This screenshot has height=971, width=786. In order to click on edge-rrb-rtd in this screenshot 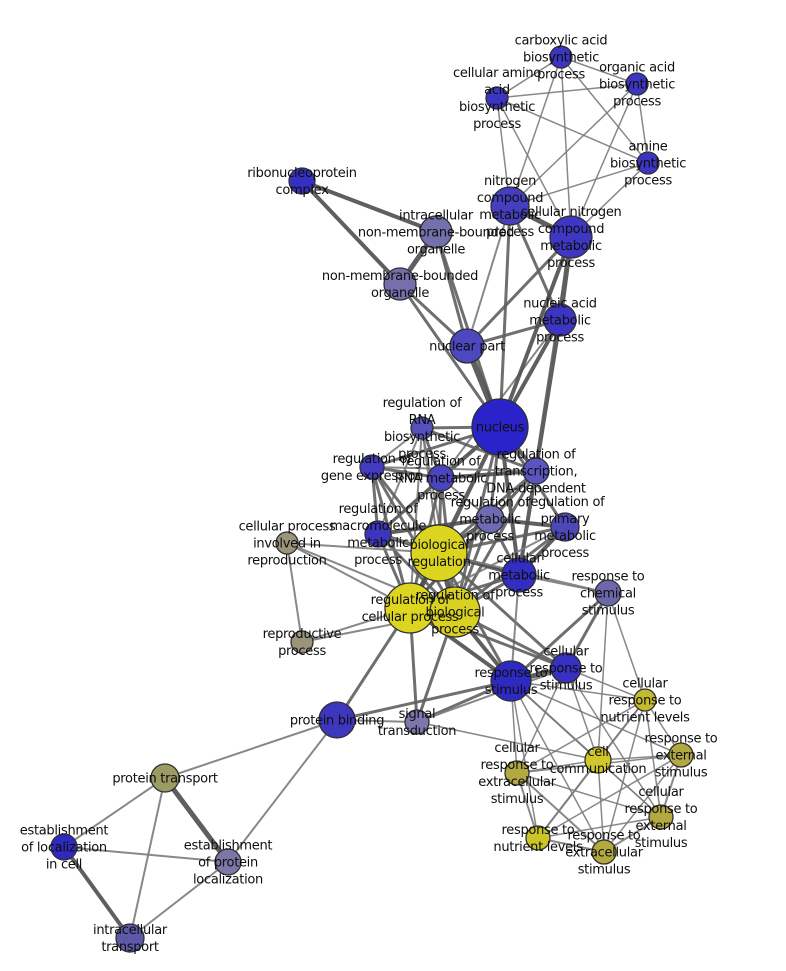, I will do `click(479, 449)`.